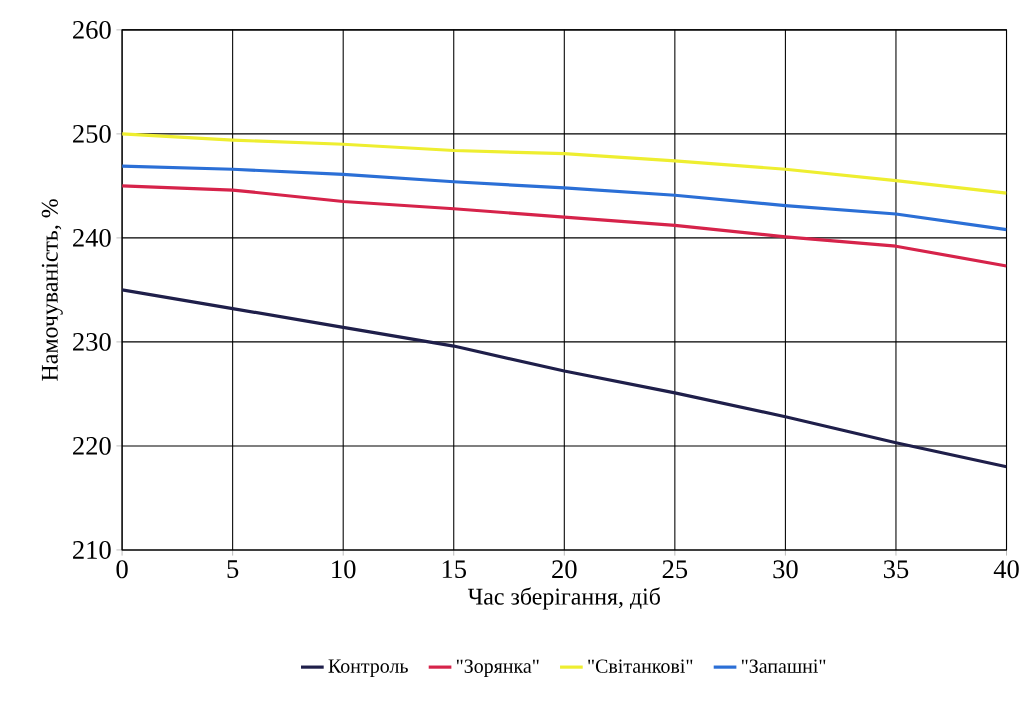  Describe the element at coordinates (563, 598) in the screenshot. I see `x-axis-title: Час зберігання, діб` at that location.